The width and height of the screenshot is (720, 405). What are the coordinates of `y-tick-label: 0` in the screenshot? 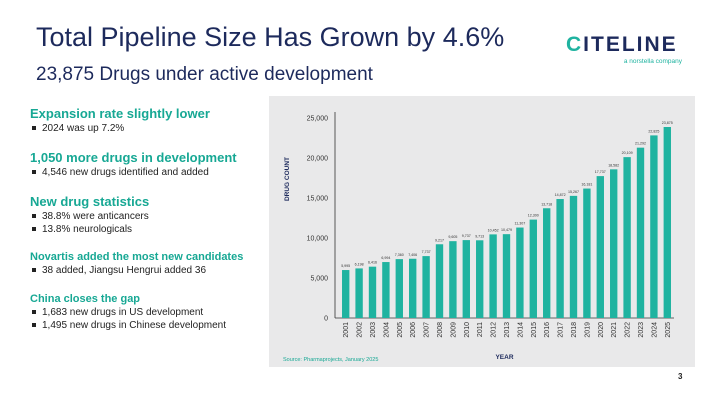 It's located at (326, 319).